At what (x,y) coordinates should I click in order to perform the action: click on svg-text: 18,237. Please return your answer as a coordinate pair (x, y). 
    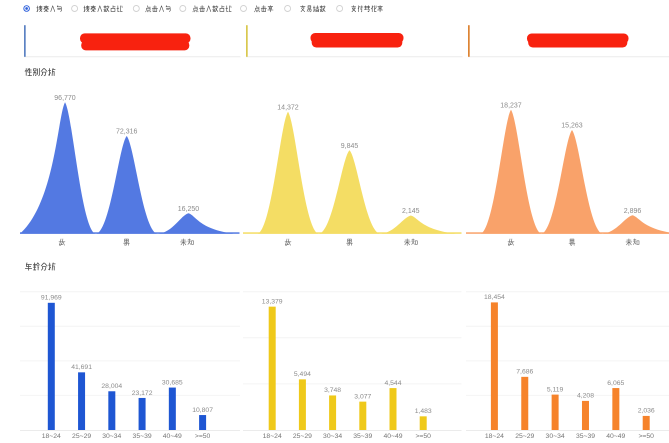
    Looking at the image, I should click on (511, 105).